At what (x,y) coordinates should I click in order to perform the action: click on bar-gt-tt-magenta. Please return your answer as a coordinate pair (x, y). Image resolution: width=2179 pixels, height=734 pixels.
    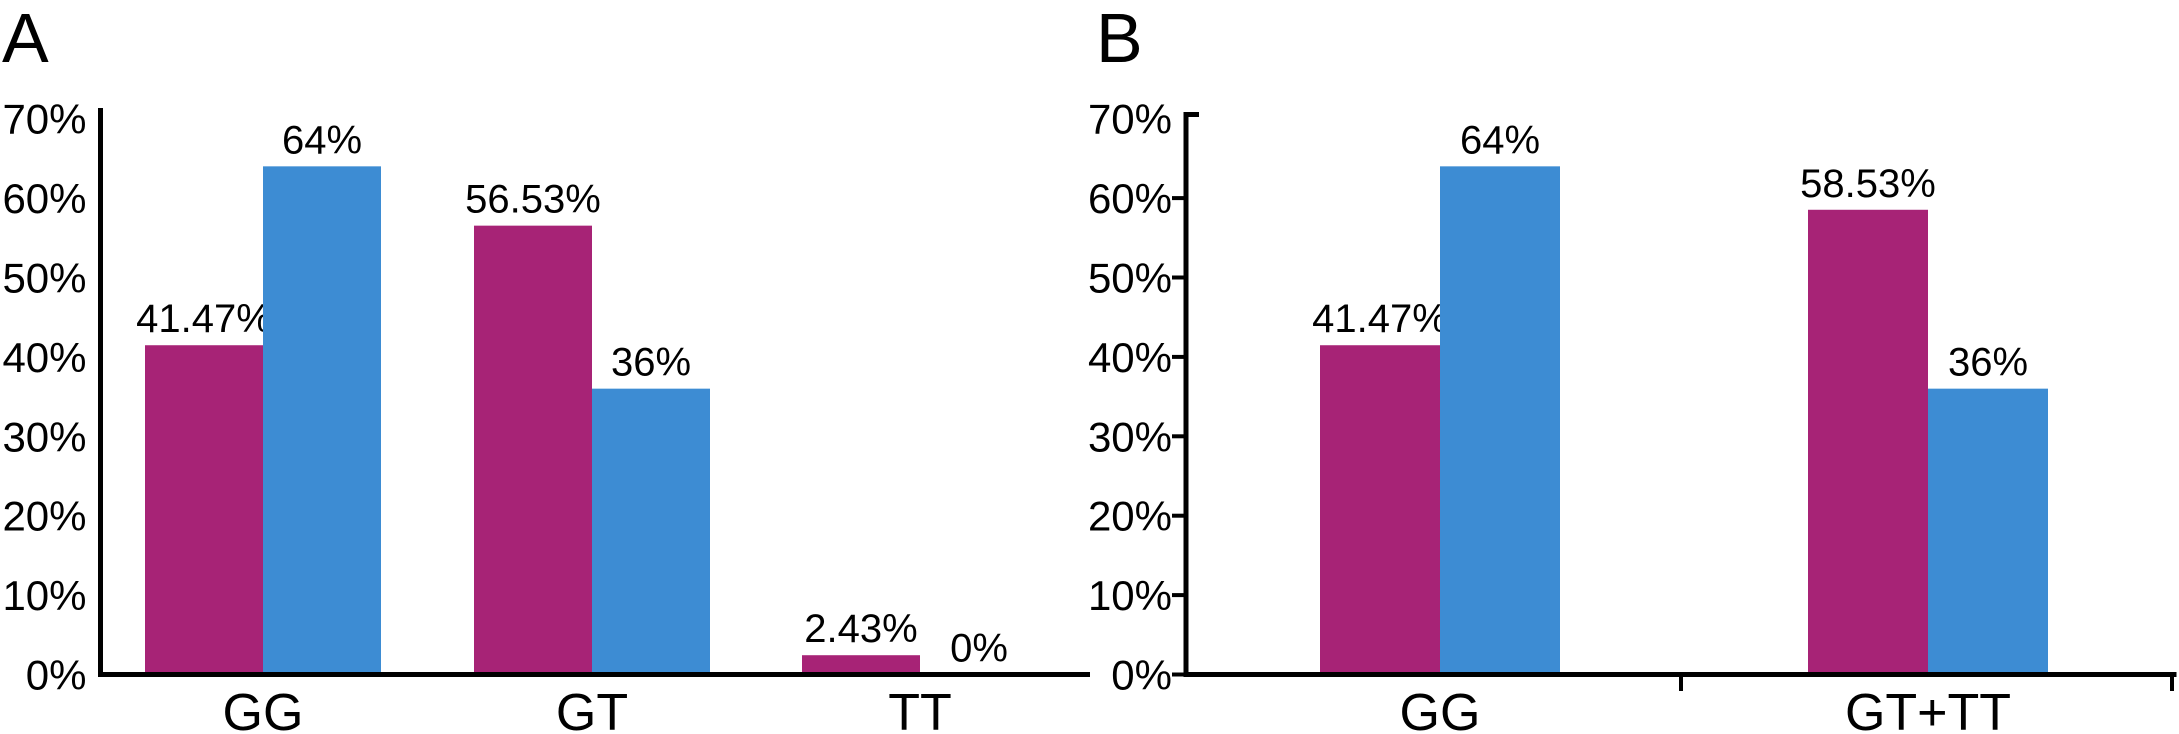
    Looking at the image, I should click on (1868, 442).